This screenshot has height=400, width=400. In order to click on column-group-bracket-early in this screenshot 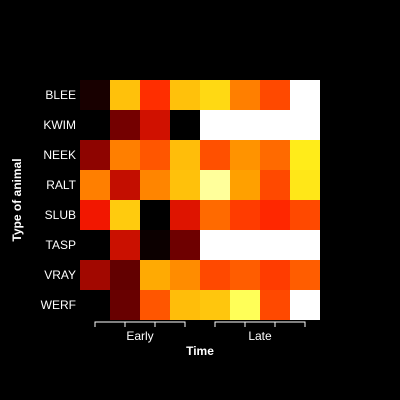, I will do `click(140, 324)`.